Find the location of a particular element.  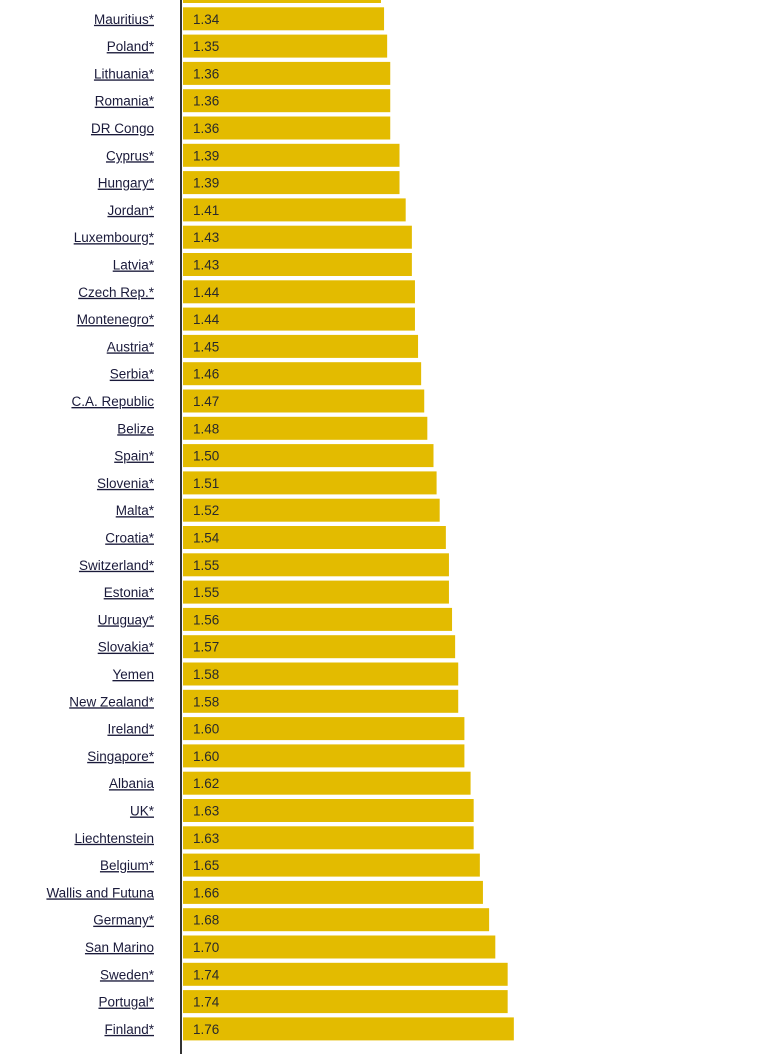

category-label: Uruguay* is located at coordinates (126, 619).